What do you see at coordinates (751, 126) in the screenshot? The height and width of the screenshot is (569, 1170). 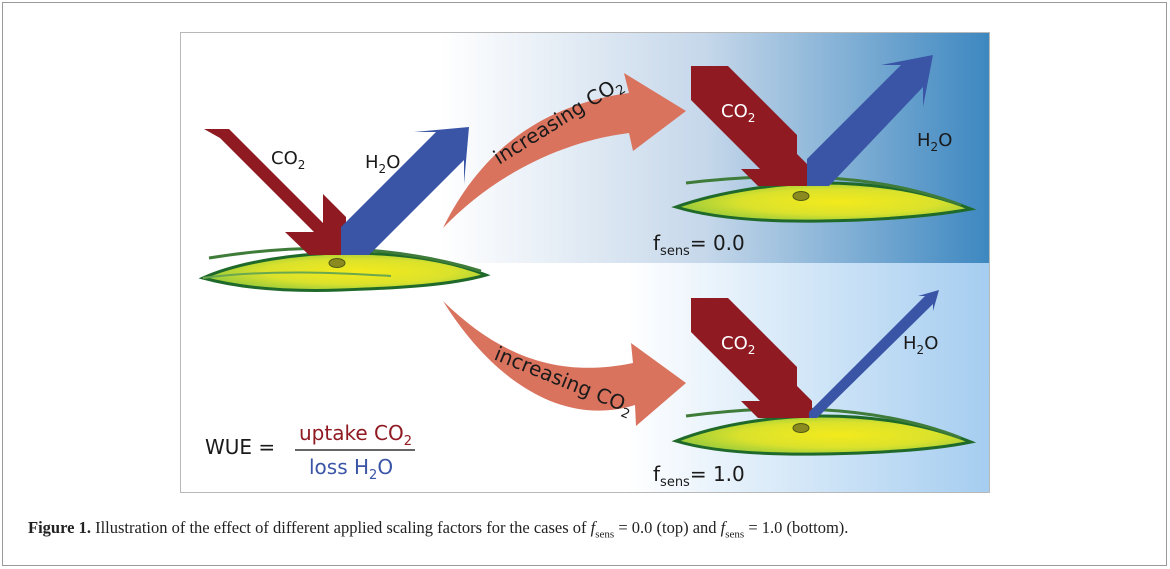 I see `co2-arrow-top-right` at bounding box center [751, 126].